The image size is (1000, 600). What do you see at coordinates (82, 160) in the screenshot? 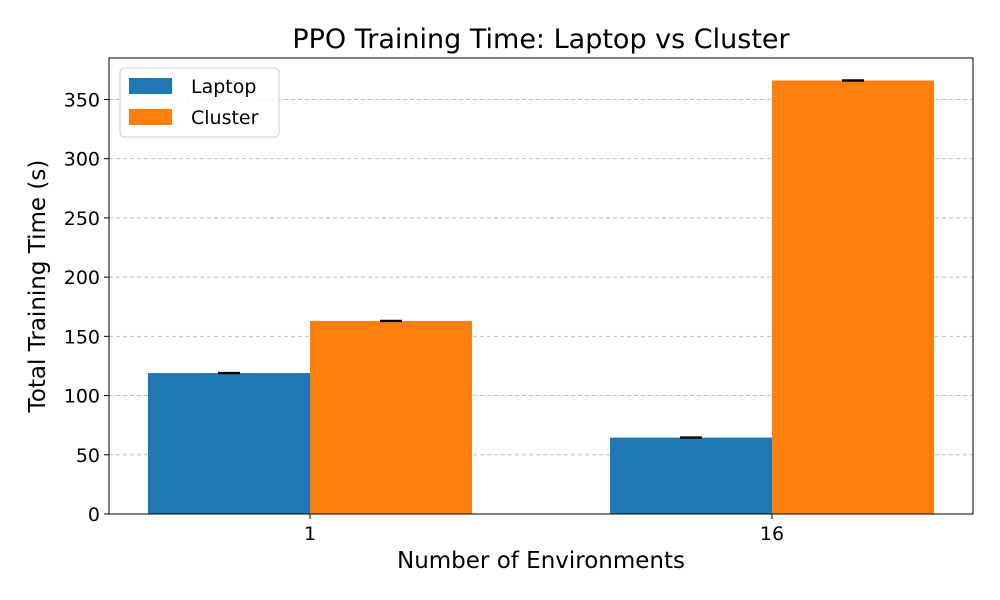
I see `y-tick-label: 300` at bounding box center [82, 160].